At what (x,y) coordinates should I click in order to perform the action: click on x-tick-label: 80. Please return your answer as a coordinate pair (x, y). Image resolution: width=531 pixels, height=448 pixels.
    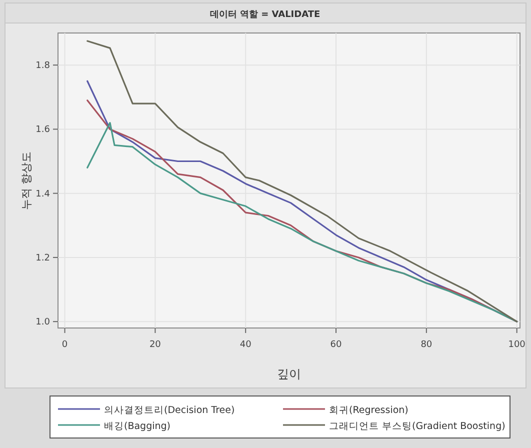
    Looking at the image, I should click on (426, 345).